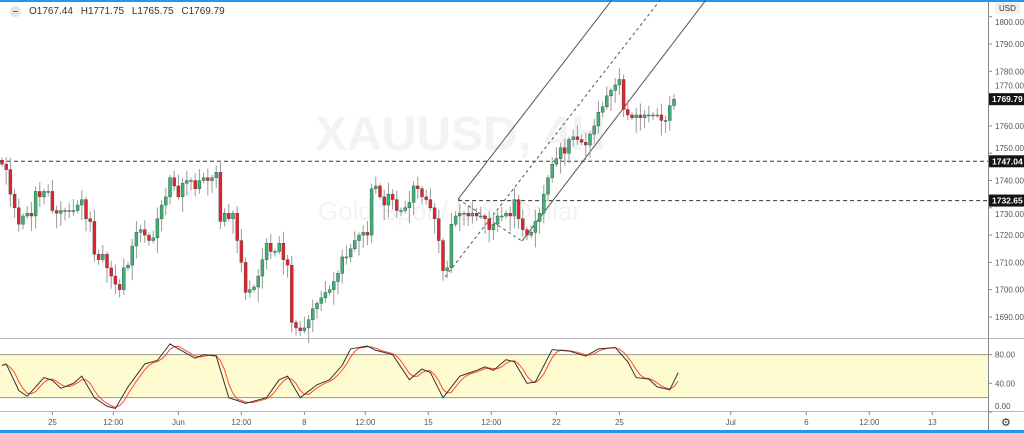 Image resolution: width=1024 pixels, height=433 pixels. I want to click on price-tick-label: 1780.00, so click(1009, 71).